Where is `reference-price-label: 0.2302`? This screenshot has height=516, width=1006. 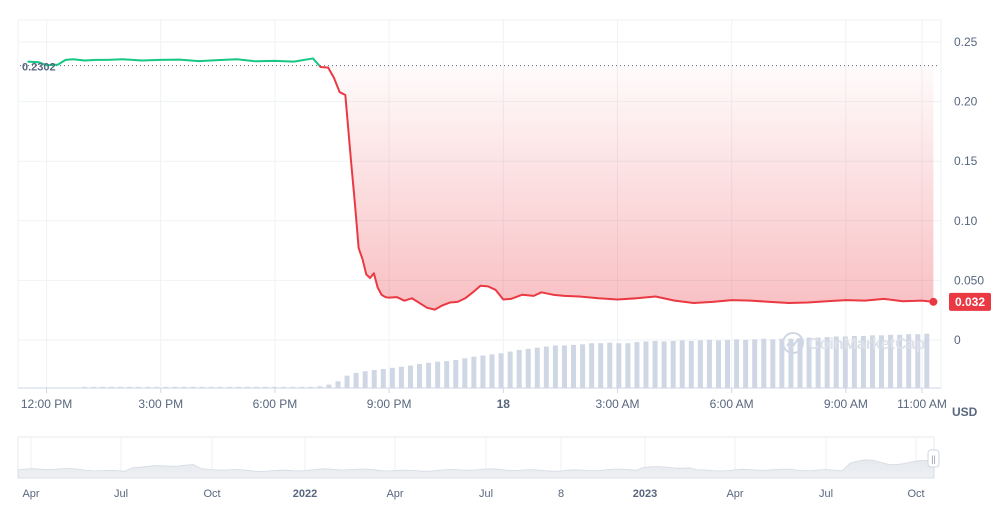 reference-price-label: 0.2302 is located at coordinates (39, 68).